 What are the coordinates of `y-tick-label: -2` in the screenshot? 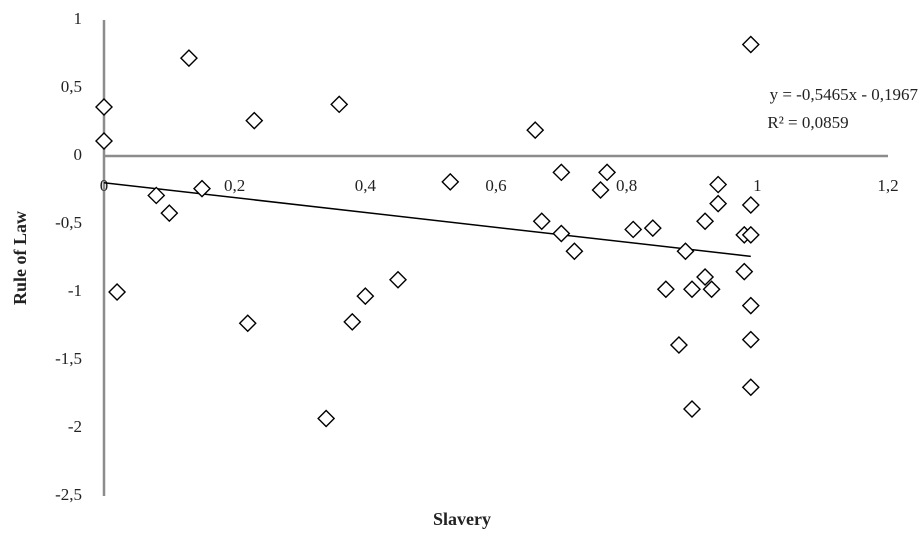 It's located at (75, 426).